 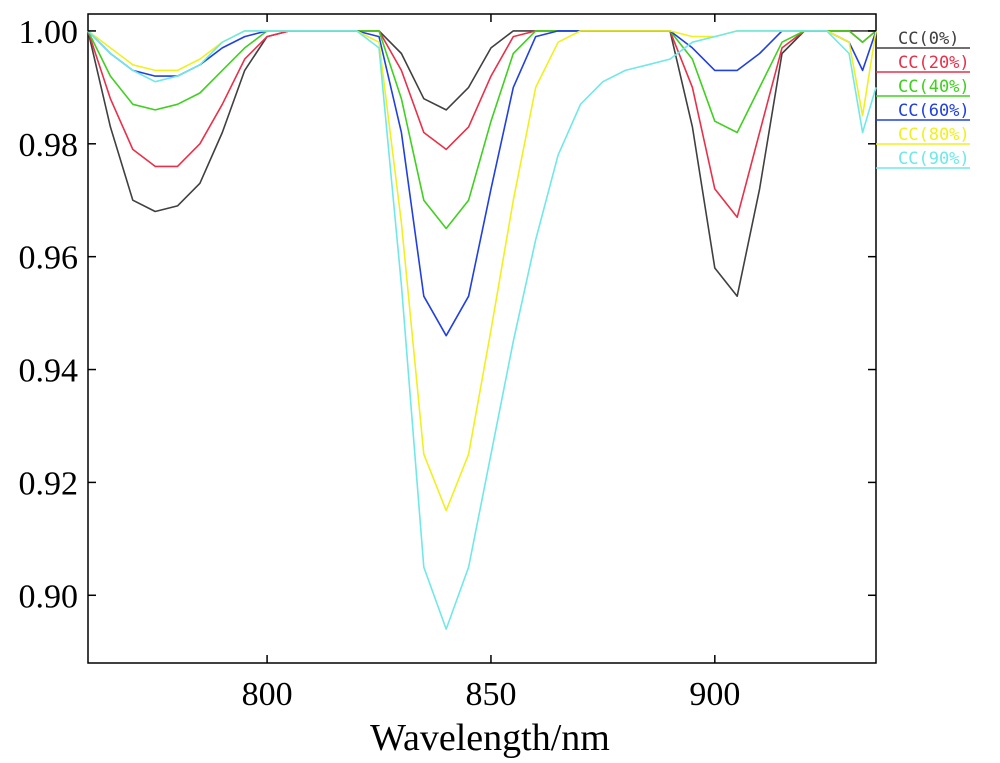 I want to click on legend-label: CC(60%), so click(x=934, y=111).